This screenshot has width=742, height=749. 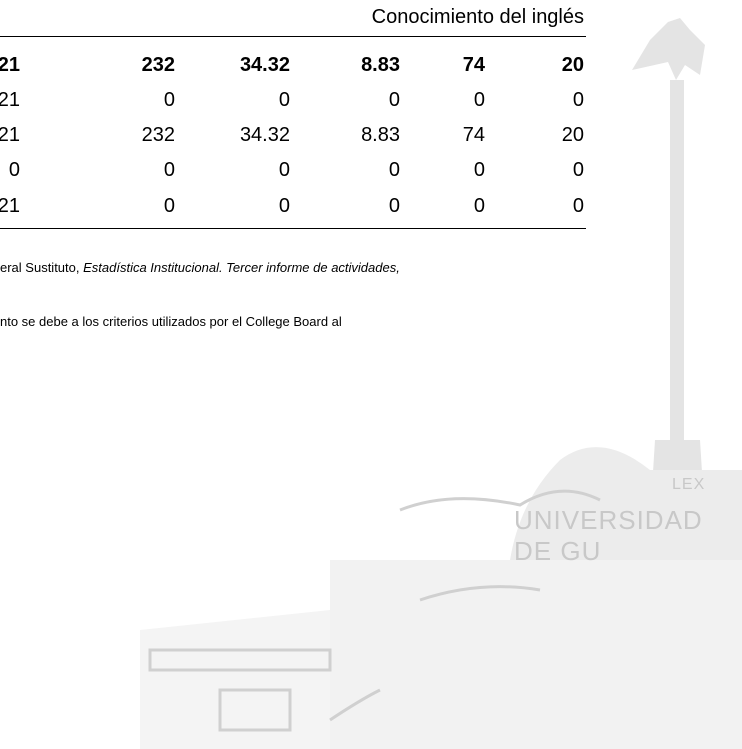 What do you see at coordinates (42, 267) in the screenshot?
I see `source-text: eral Sustituto,` at bounding box center [42, 267].